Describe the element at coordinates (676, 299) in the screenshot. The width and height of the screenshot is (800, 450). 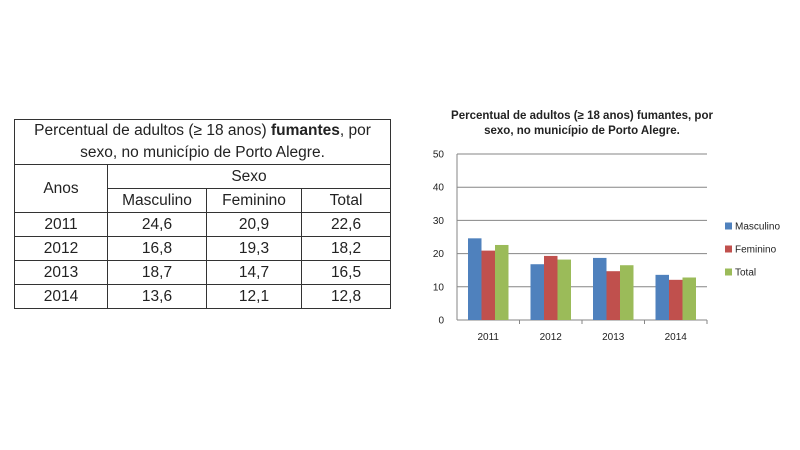
I see `bar-feminino-2014` at that location.